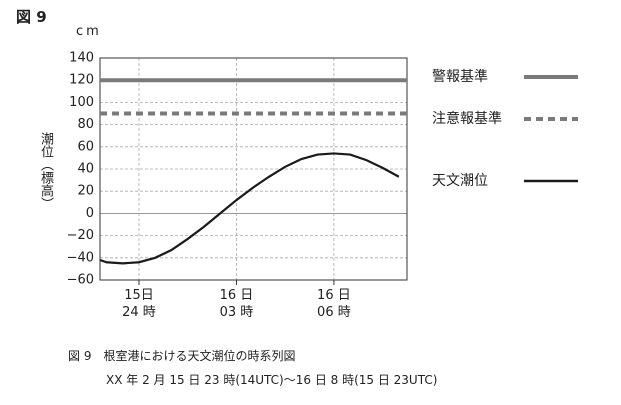 Image resolution: width=621 pixels, height=405 pixels. What do you see at coordinates (85, 191) in the screenshot?
I see `y-tick-label: 20` at bounding box center [85, 191].